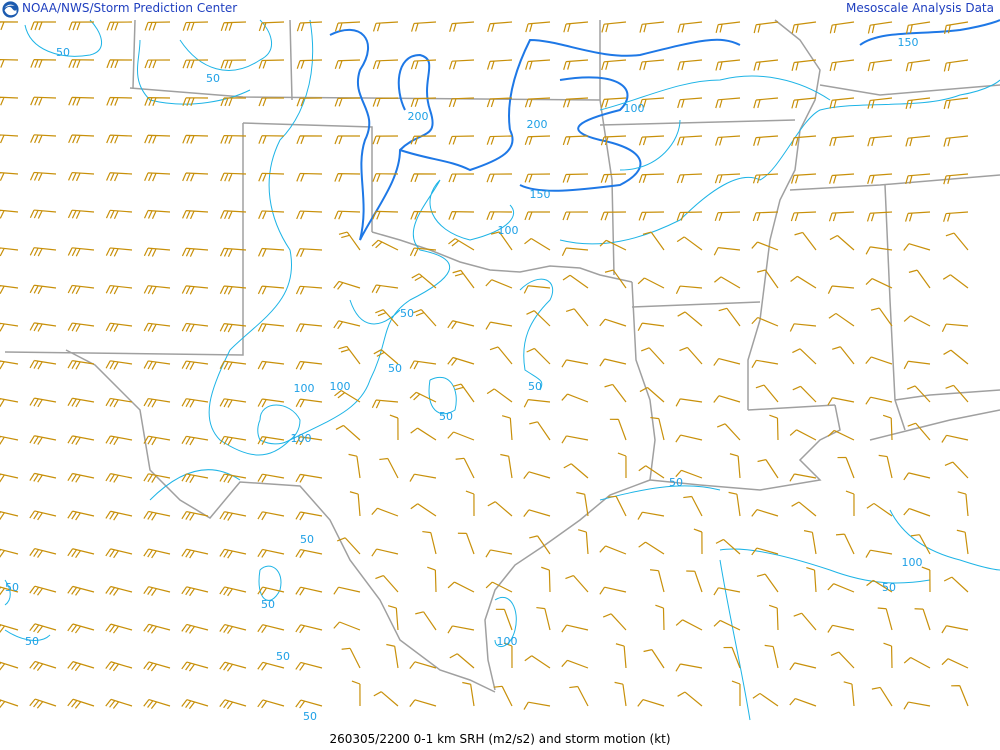 This screenshot has width=1000, height=750. What do you see at coordinates (540, 194) in the screenshot?
I see `contour-label: 150` at bounding box center [540, 194].